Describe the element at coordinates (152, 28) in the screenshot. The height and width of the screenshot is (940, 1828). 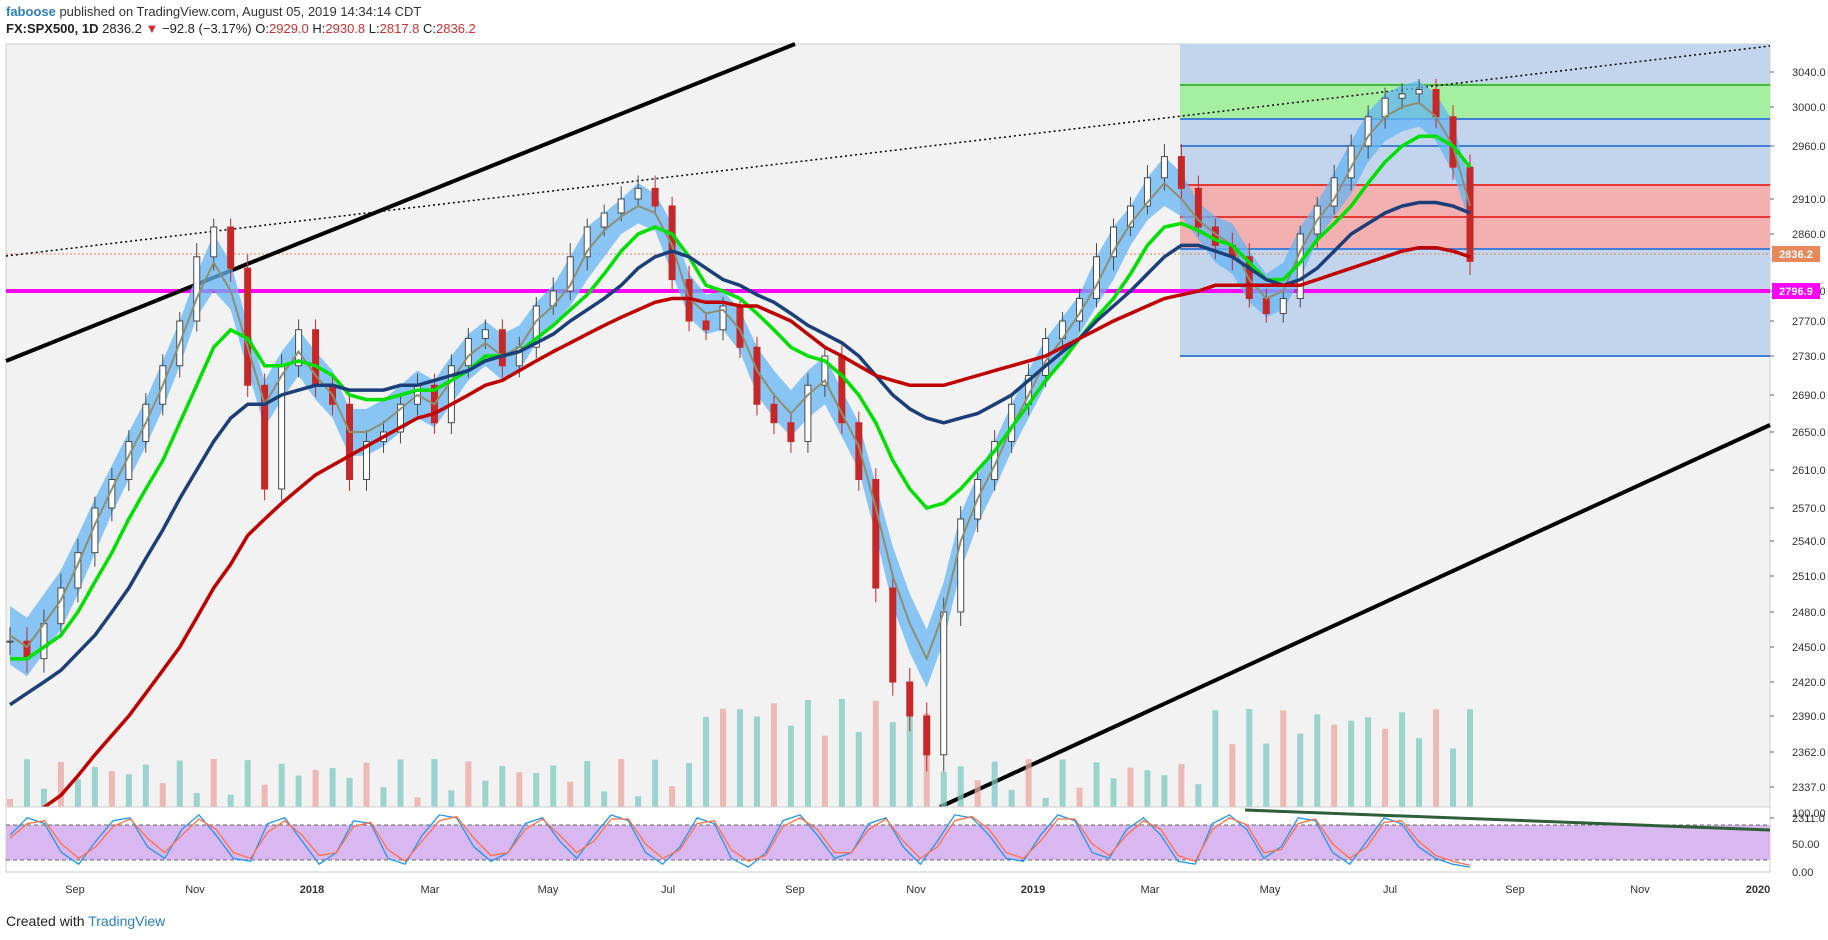
I see `change-arrow: ▼` at that location.